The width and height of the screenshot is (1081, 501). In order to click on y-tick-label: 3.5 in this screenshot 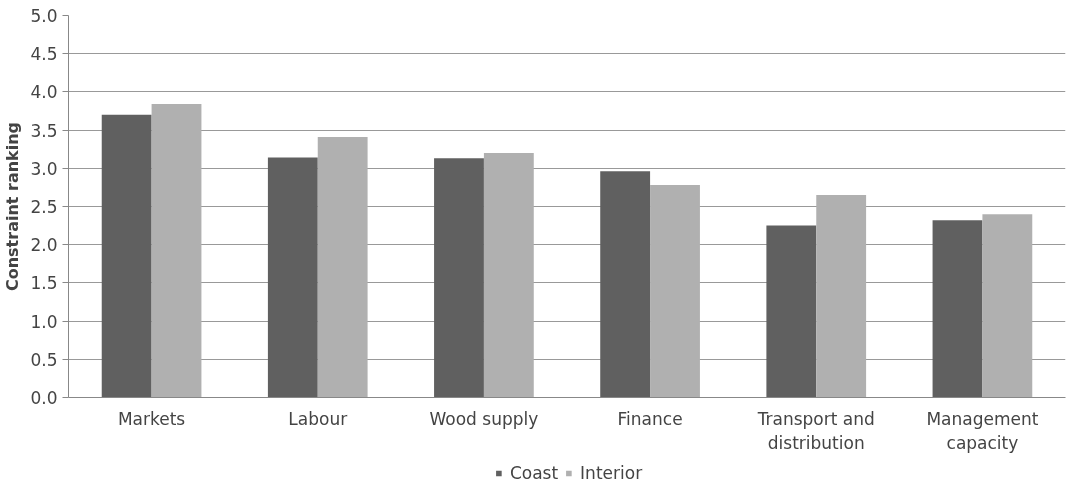, I will do `click(44, 130)`.